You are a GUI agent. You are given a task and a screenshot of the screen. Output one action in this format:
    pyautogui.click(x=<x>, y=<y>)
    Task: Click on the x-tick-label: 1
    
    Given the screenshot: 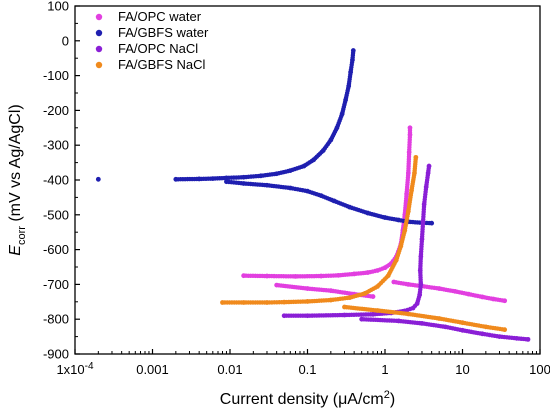 What is the action you would take?
    pyautogui.click(x=384, y=369)
    